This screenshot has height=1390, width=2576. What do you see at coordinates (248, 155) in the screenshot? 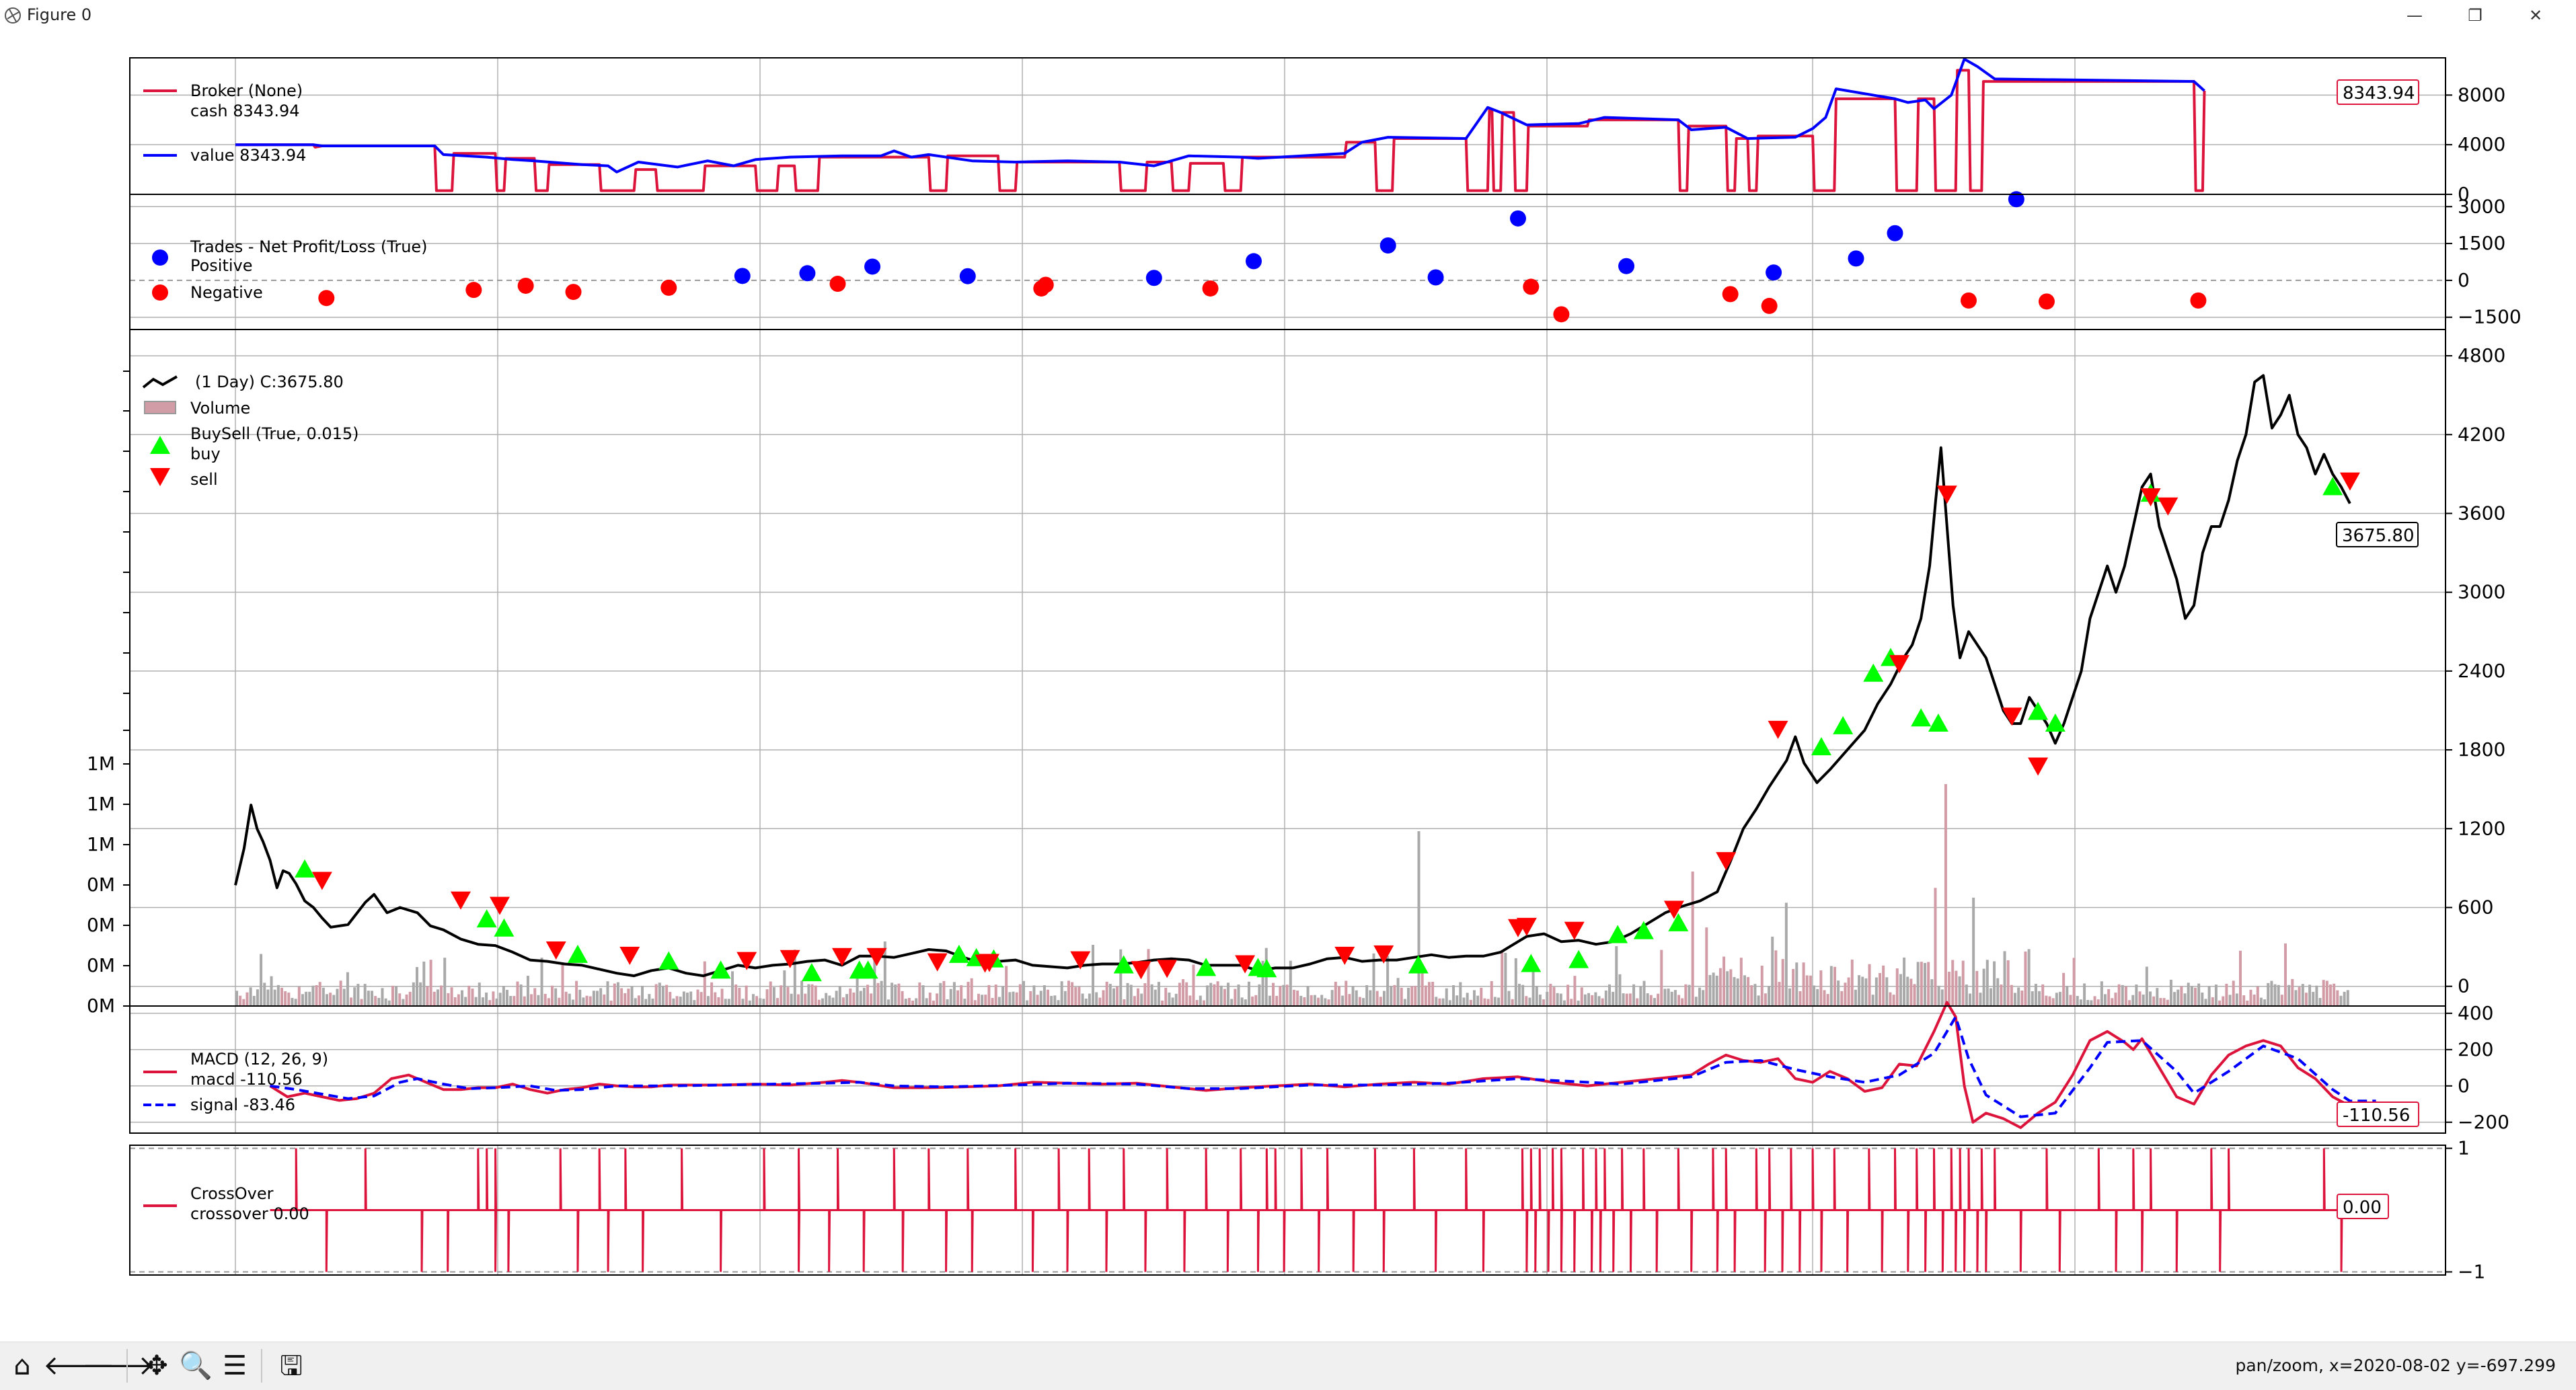
I see `value-legend-label: value 8343.94` at bounding box center [248, 155].